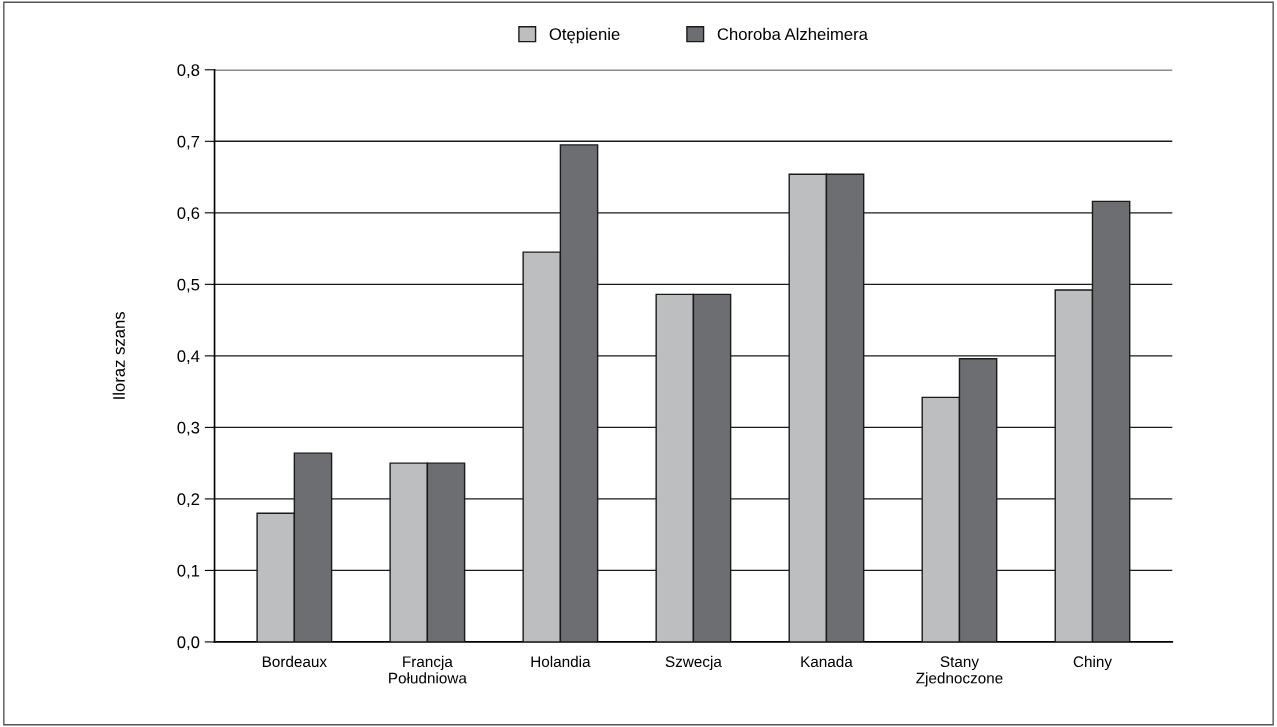  Describe the element at coordinates (188, 500) in the screenshot. I see `y-tick-label: 0,2` at that location.